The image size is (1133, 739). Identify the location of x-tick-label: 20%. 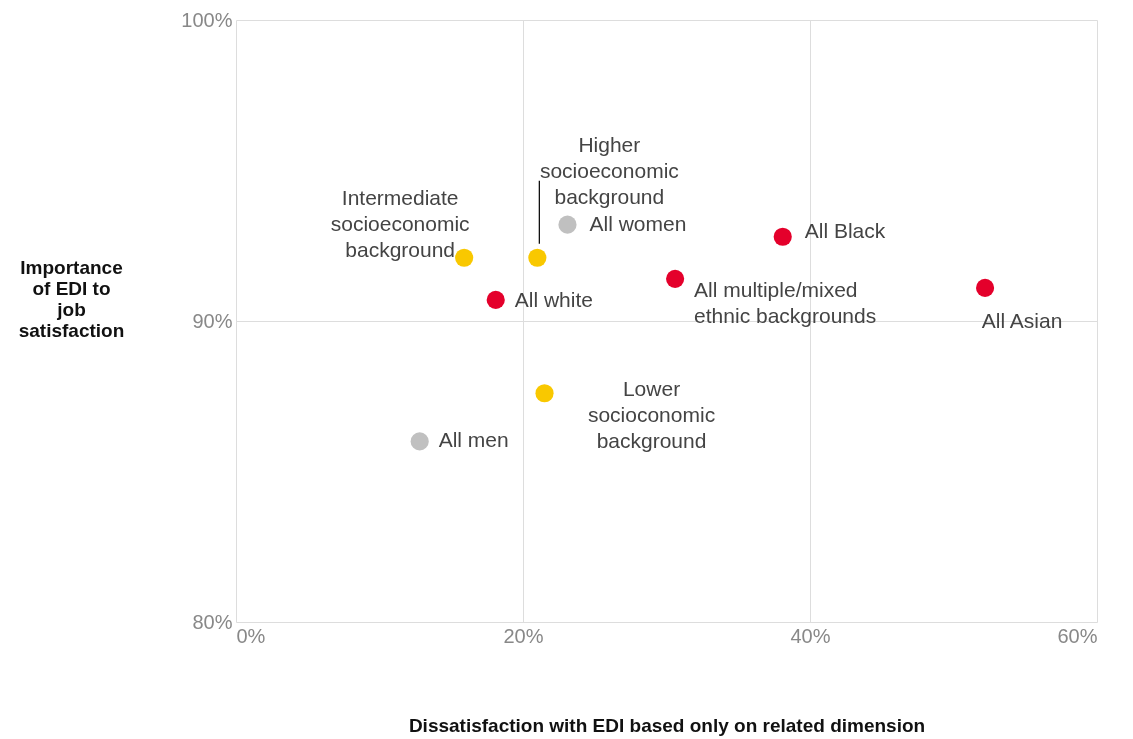
(523, 635).